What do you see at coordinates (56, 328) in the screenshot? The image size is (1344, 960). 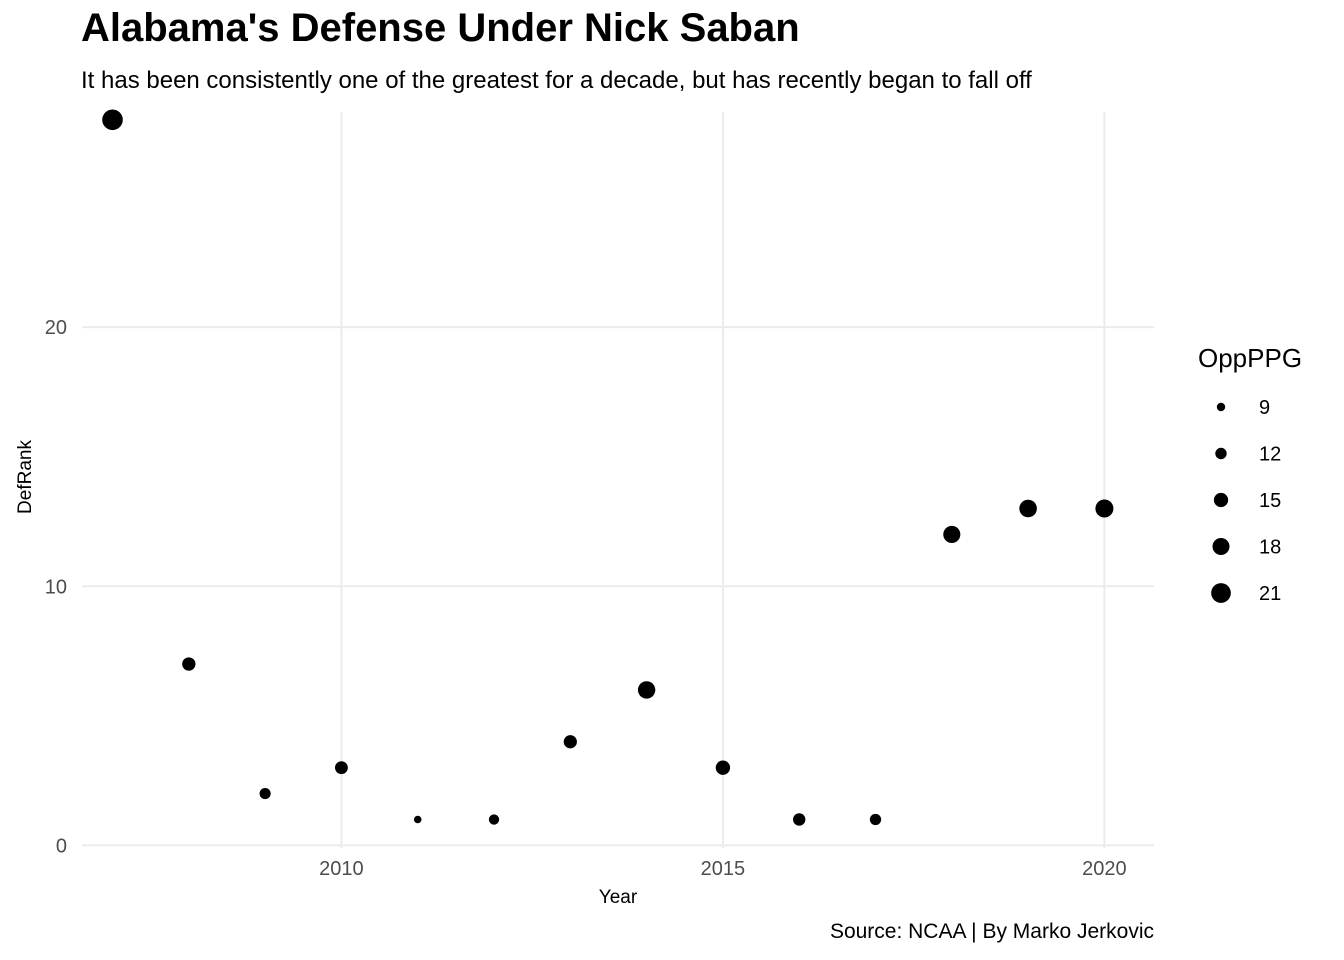 I see `y-tick-label: 20` at bounding box center [56, 328].